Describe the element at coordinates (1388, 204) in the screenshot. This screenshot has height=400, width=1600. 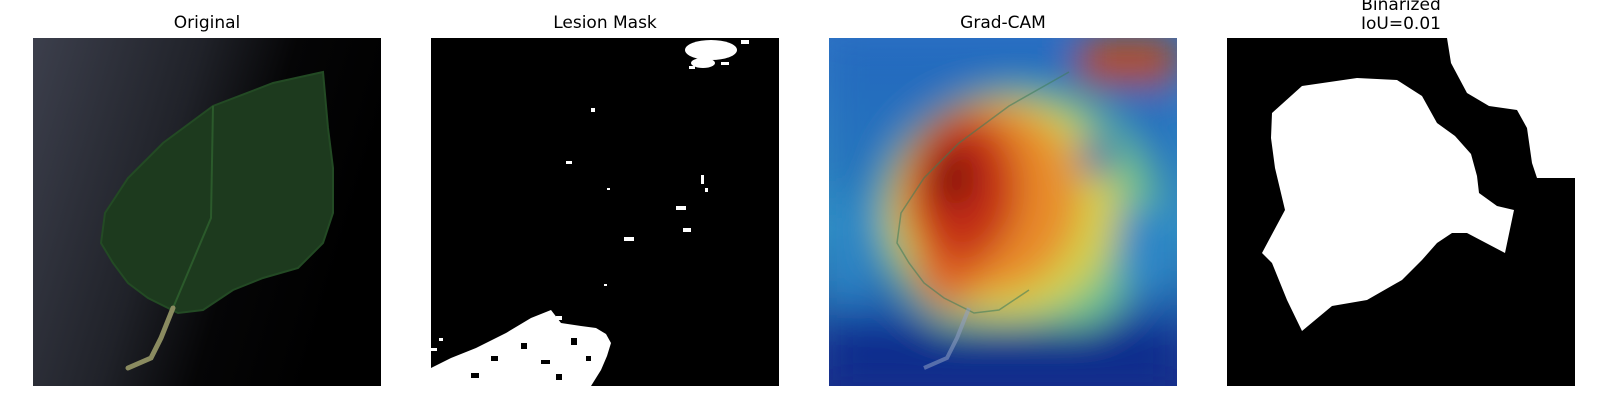
I see `binarized-main-region` at that location.